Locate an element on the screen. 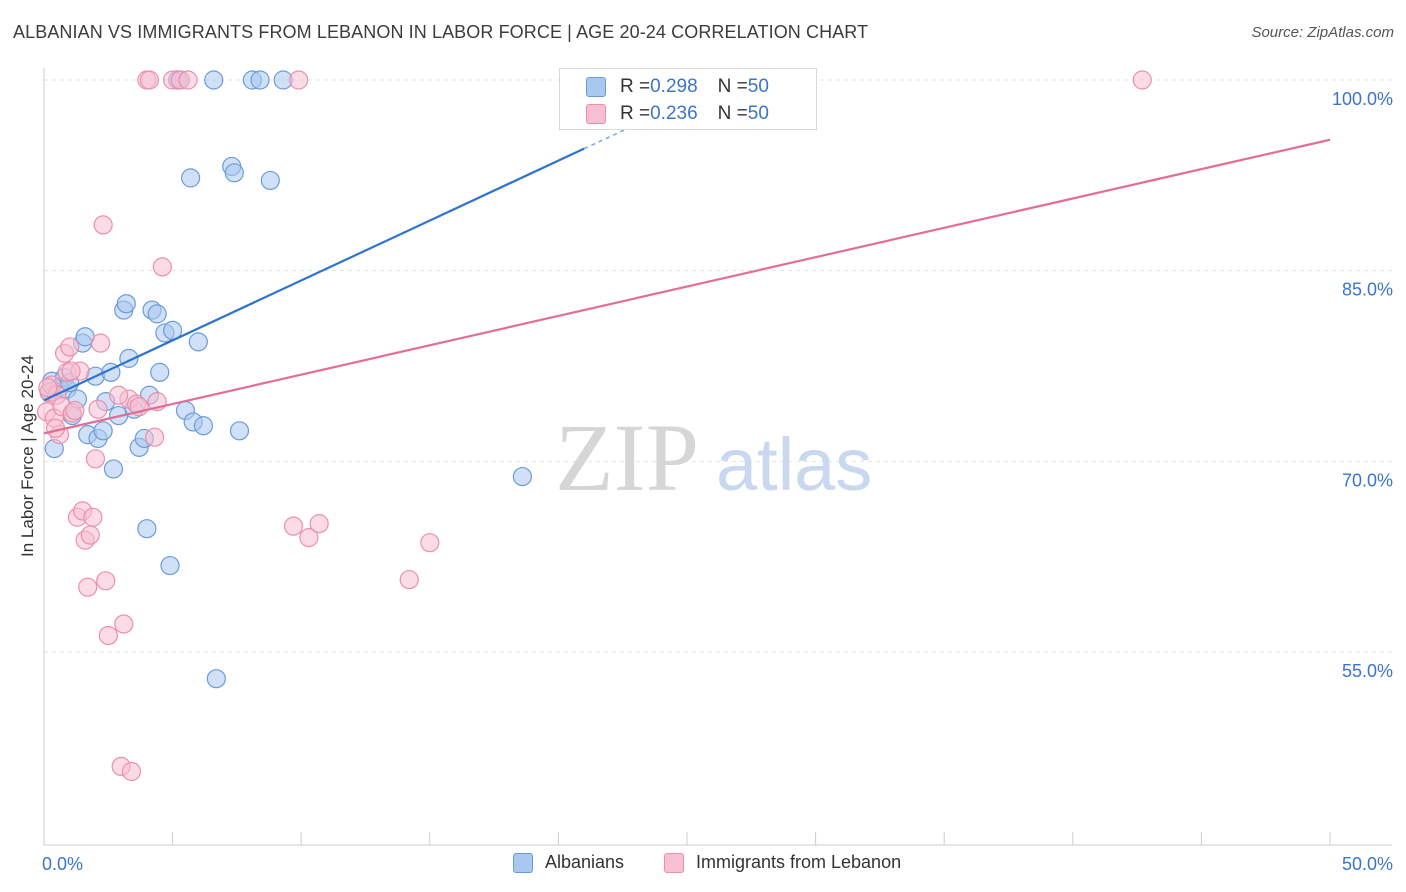  y-axis-label: In Labor Force | Age 20-24 is located at coordinates (27, 456).